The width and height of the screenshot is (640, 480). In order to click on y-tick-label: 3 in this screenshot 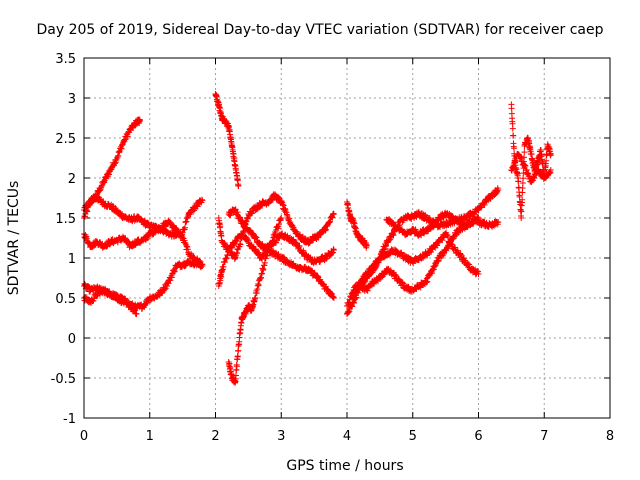, I will do `click(72, 99)`.